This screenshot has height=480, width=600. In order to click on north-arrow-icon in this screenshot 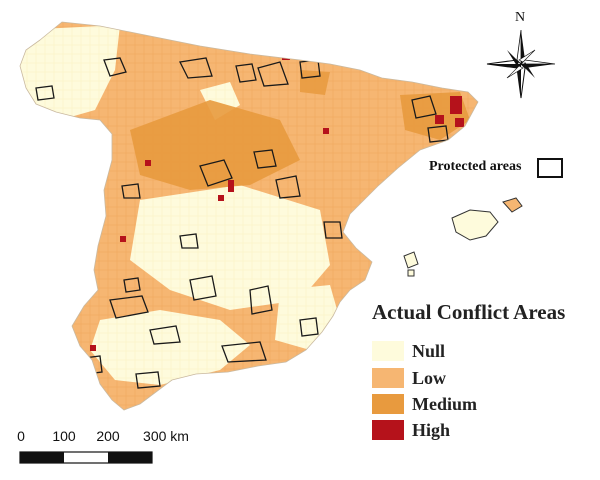, I will do `click(521, 64)`.